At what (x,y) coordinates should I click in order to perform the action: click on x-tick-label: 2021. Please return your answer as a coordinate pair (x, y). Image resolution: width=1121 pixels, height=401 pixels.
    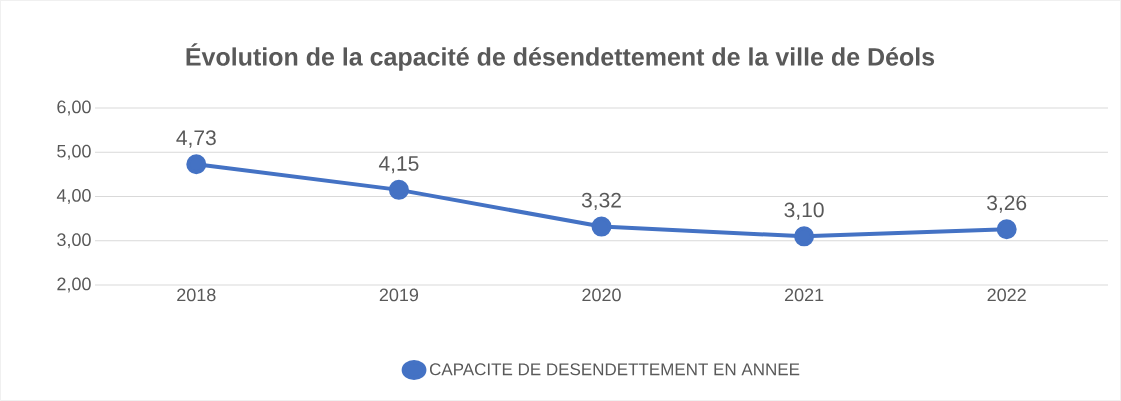
    Looking at the image, I should click on (804, 295).